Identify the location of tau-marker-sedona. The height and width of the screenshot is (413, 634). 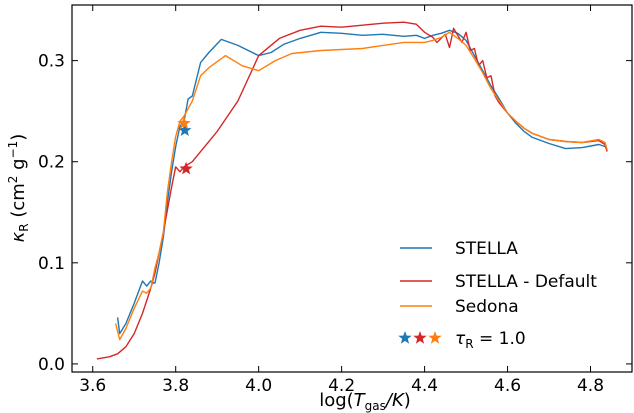
(184, 122).